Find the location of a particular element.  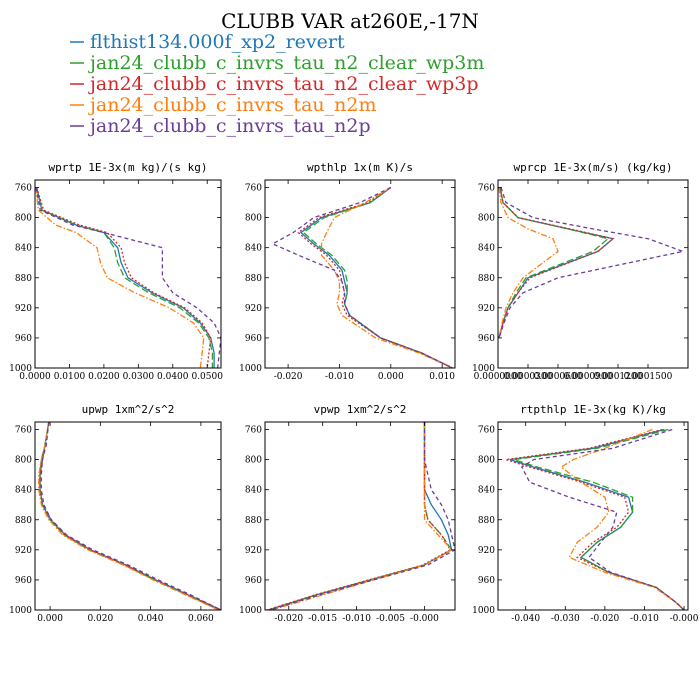

y-tick-label: 880 is located at coordinates (23, 521).